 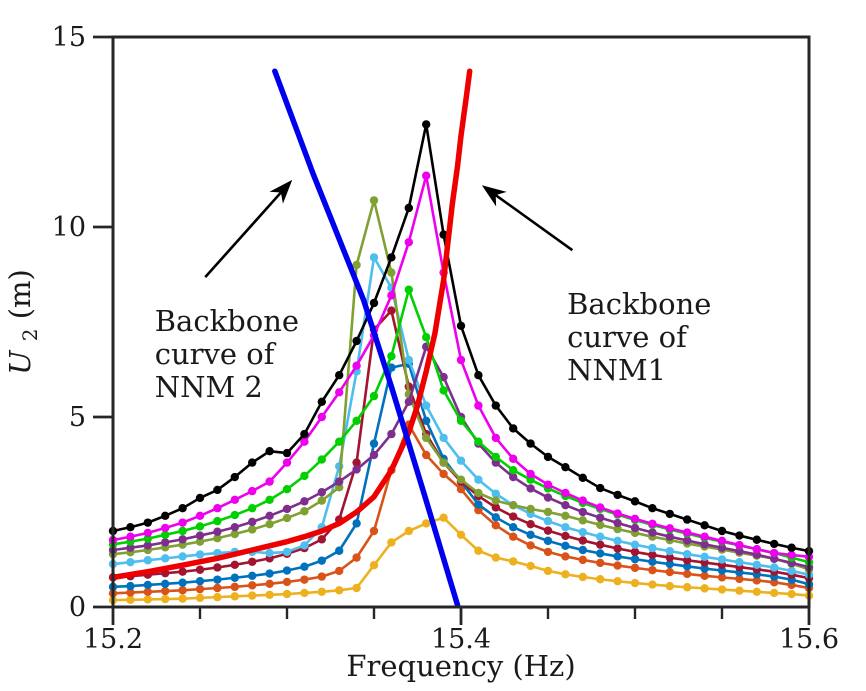 What do you see at coordinates (69, 227) in the screenshot?
I see `y-tick-label: 10` at bounding box center [69, 227].